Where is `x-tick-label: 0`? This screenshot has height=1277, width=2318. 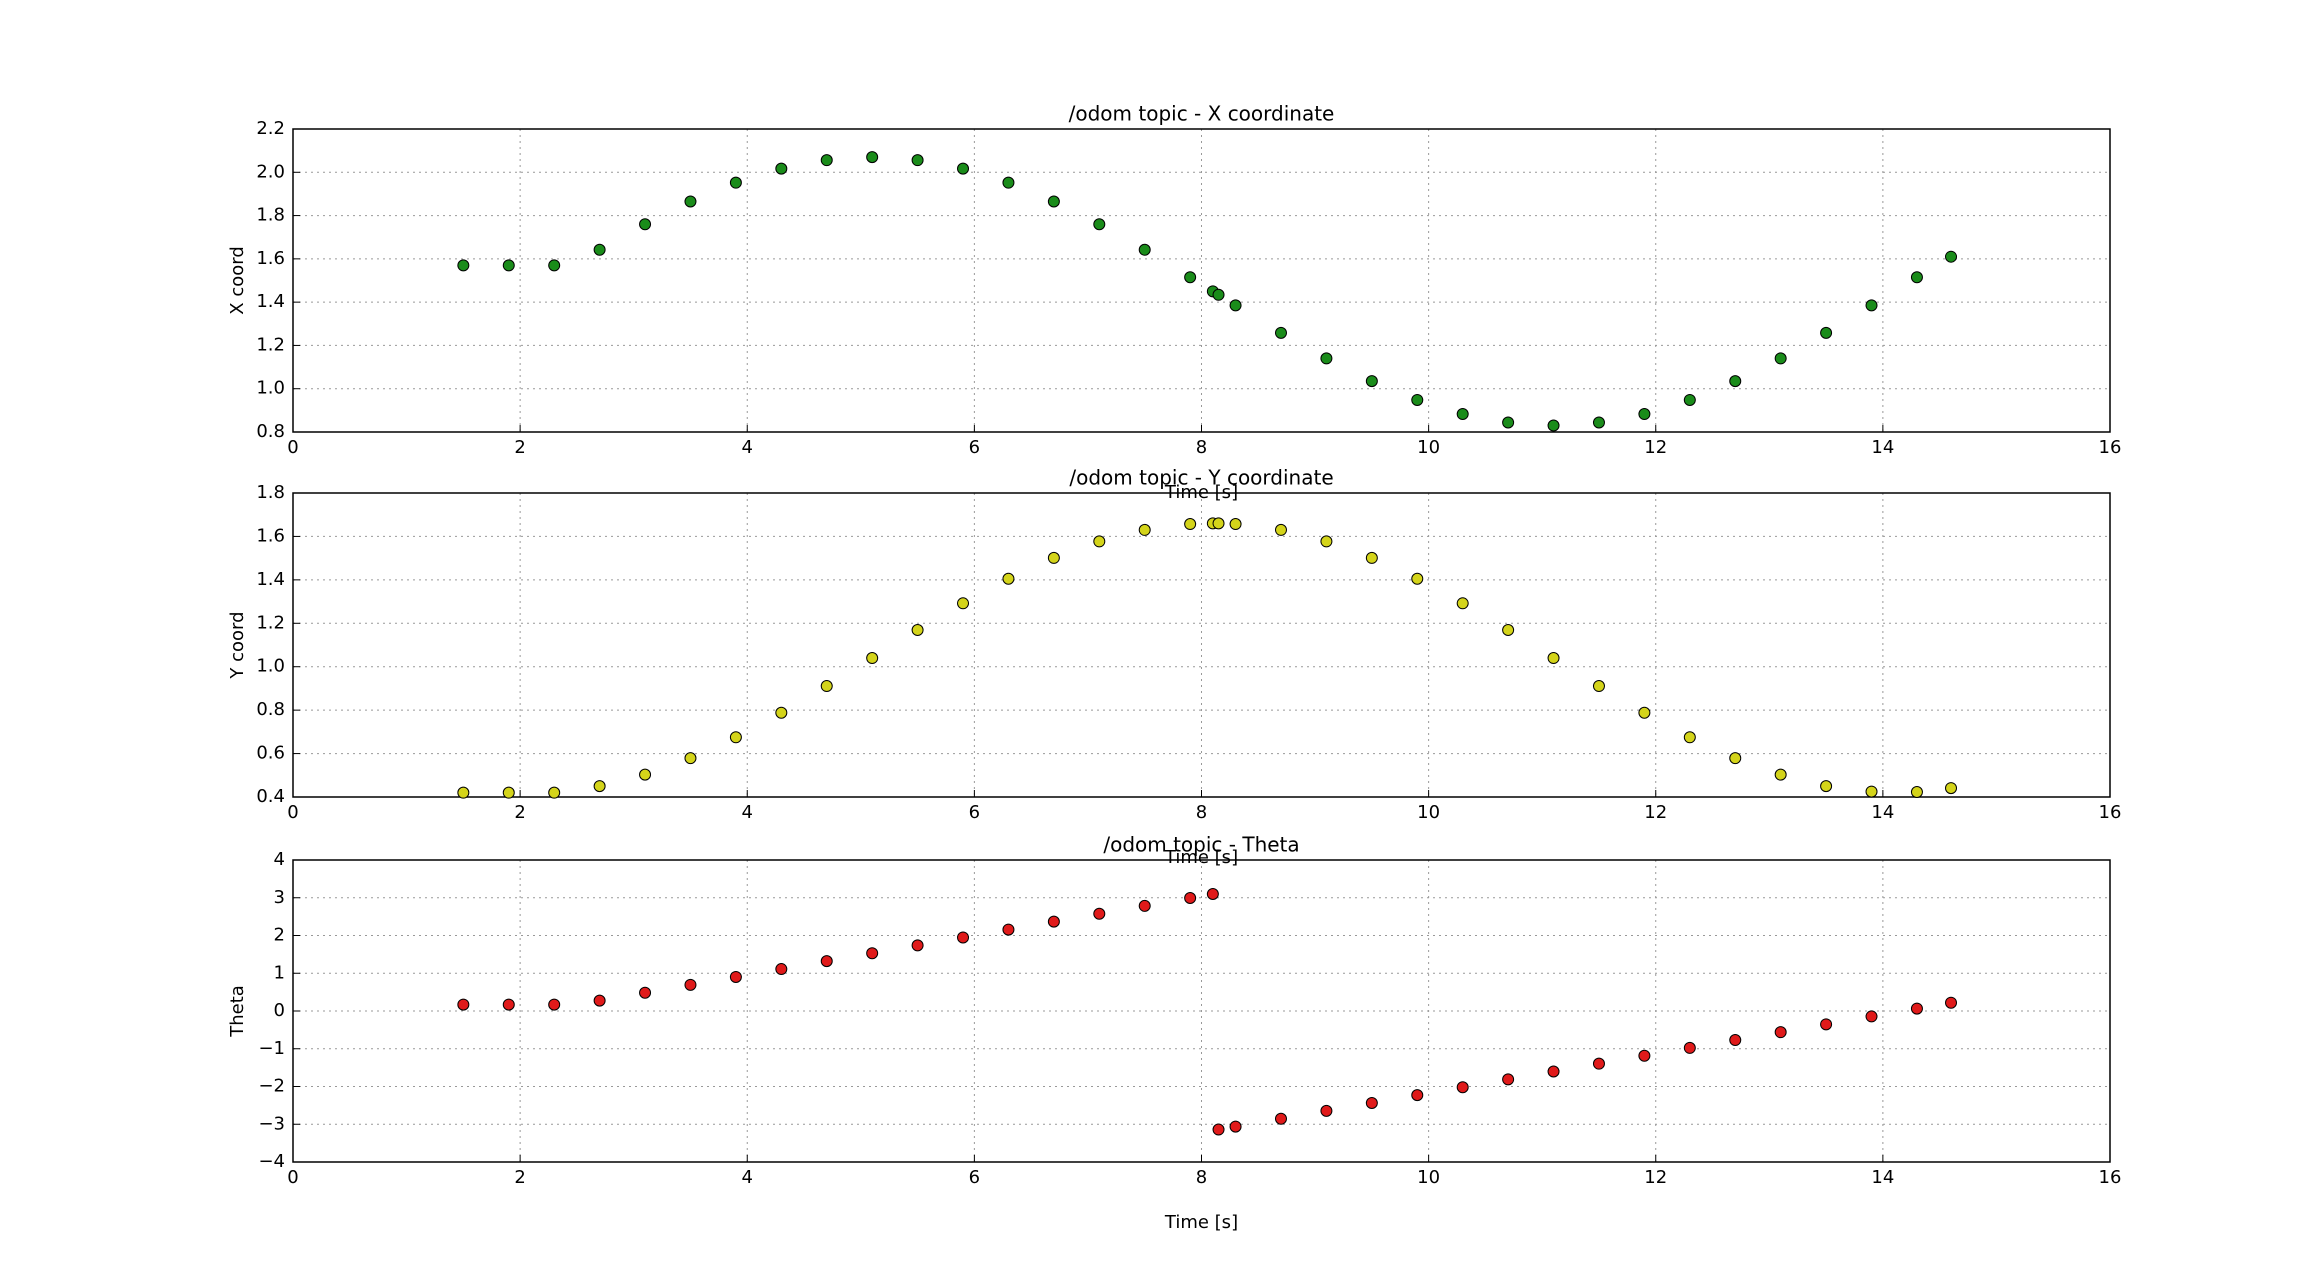
x-tick-label: 0 is located at coordinates (292, 812).